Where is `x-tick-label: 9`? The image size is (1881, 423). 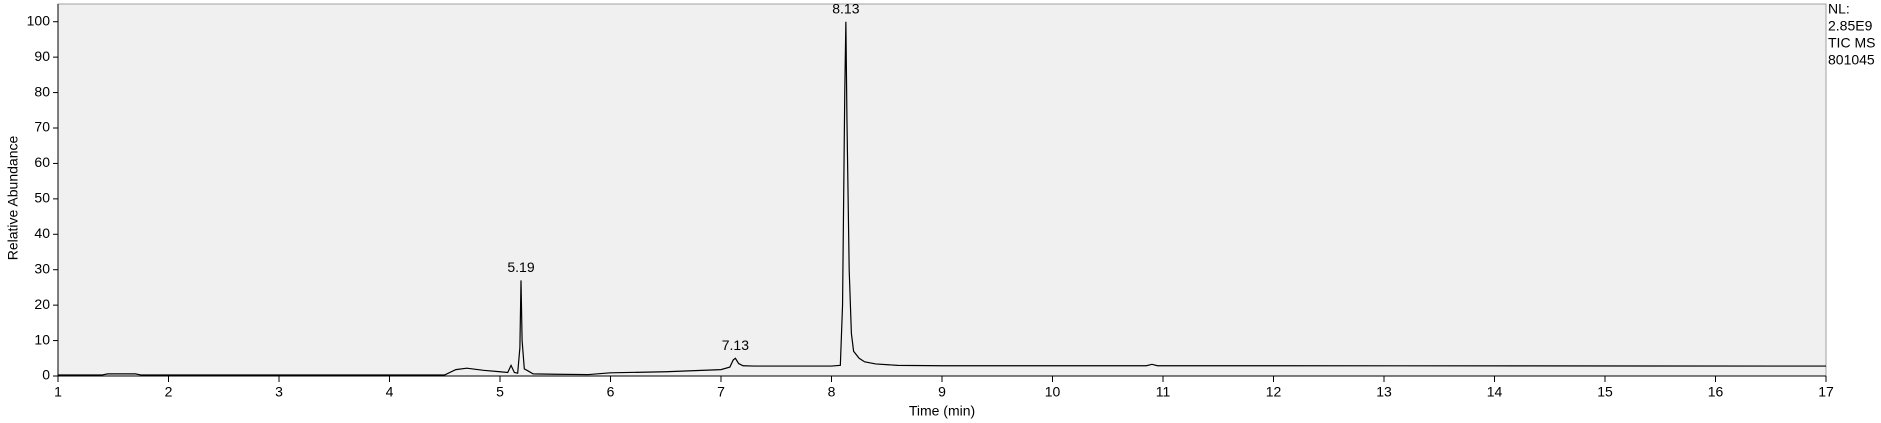 x-tick-label: 9 is located at coordinates (942, 392).